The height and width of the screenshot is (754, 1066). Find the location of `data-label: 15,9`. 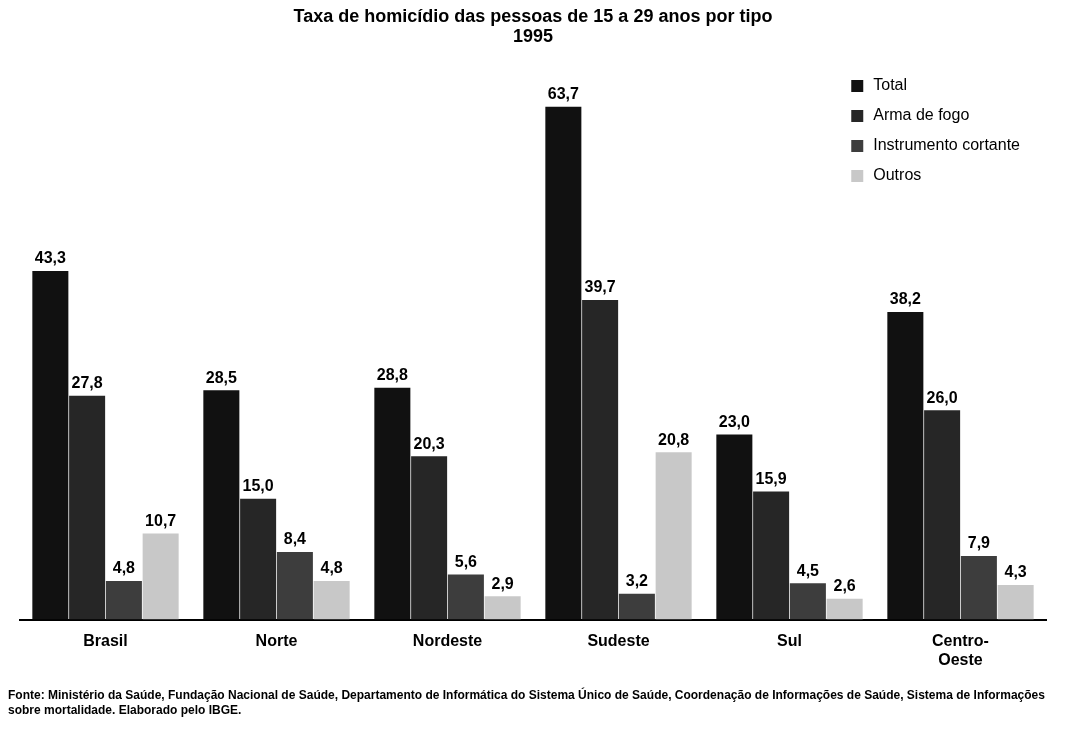

data-label: 15,9 is located at coordinates (771, 478).